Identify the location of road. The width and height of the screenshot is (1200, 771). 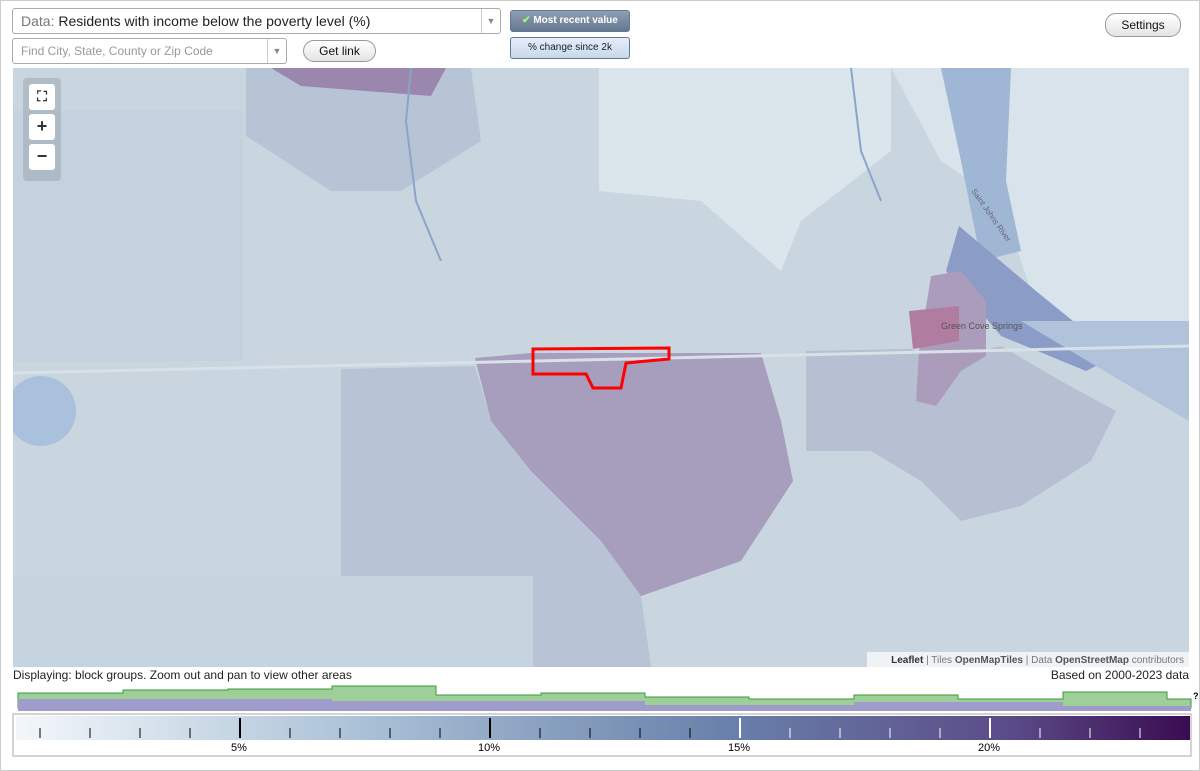
(601, 359).